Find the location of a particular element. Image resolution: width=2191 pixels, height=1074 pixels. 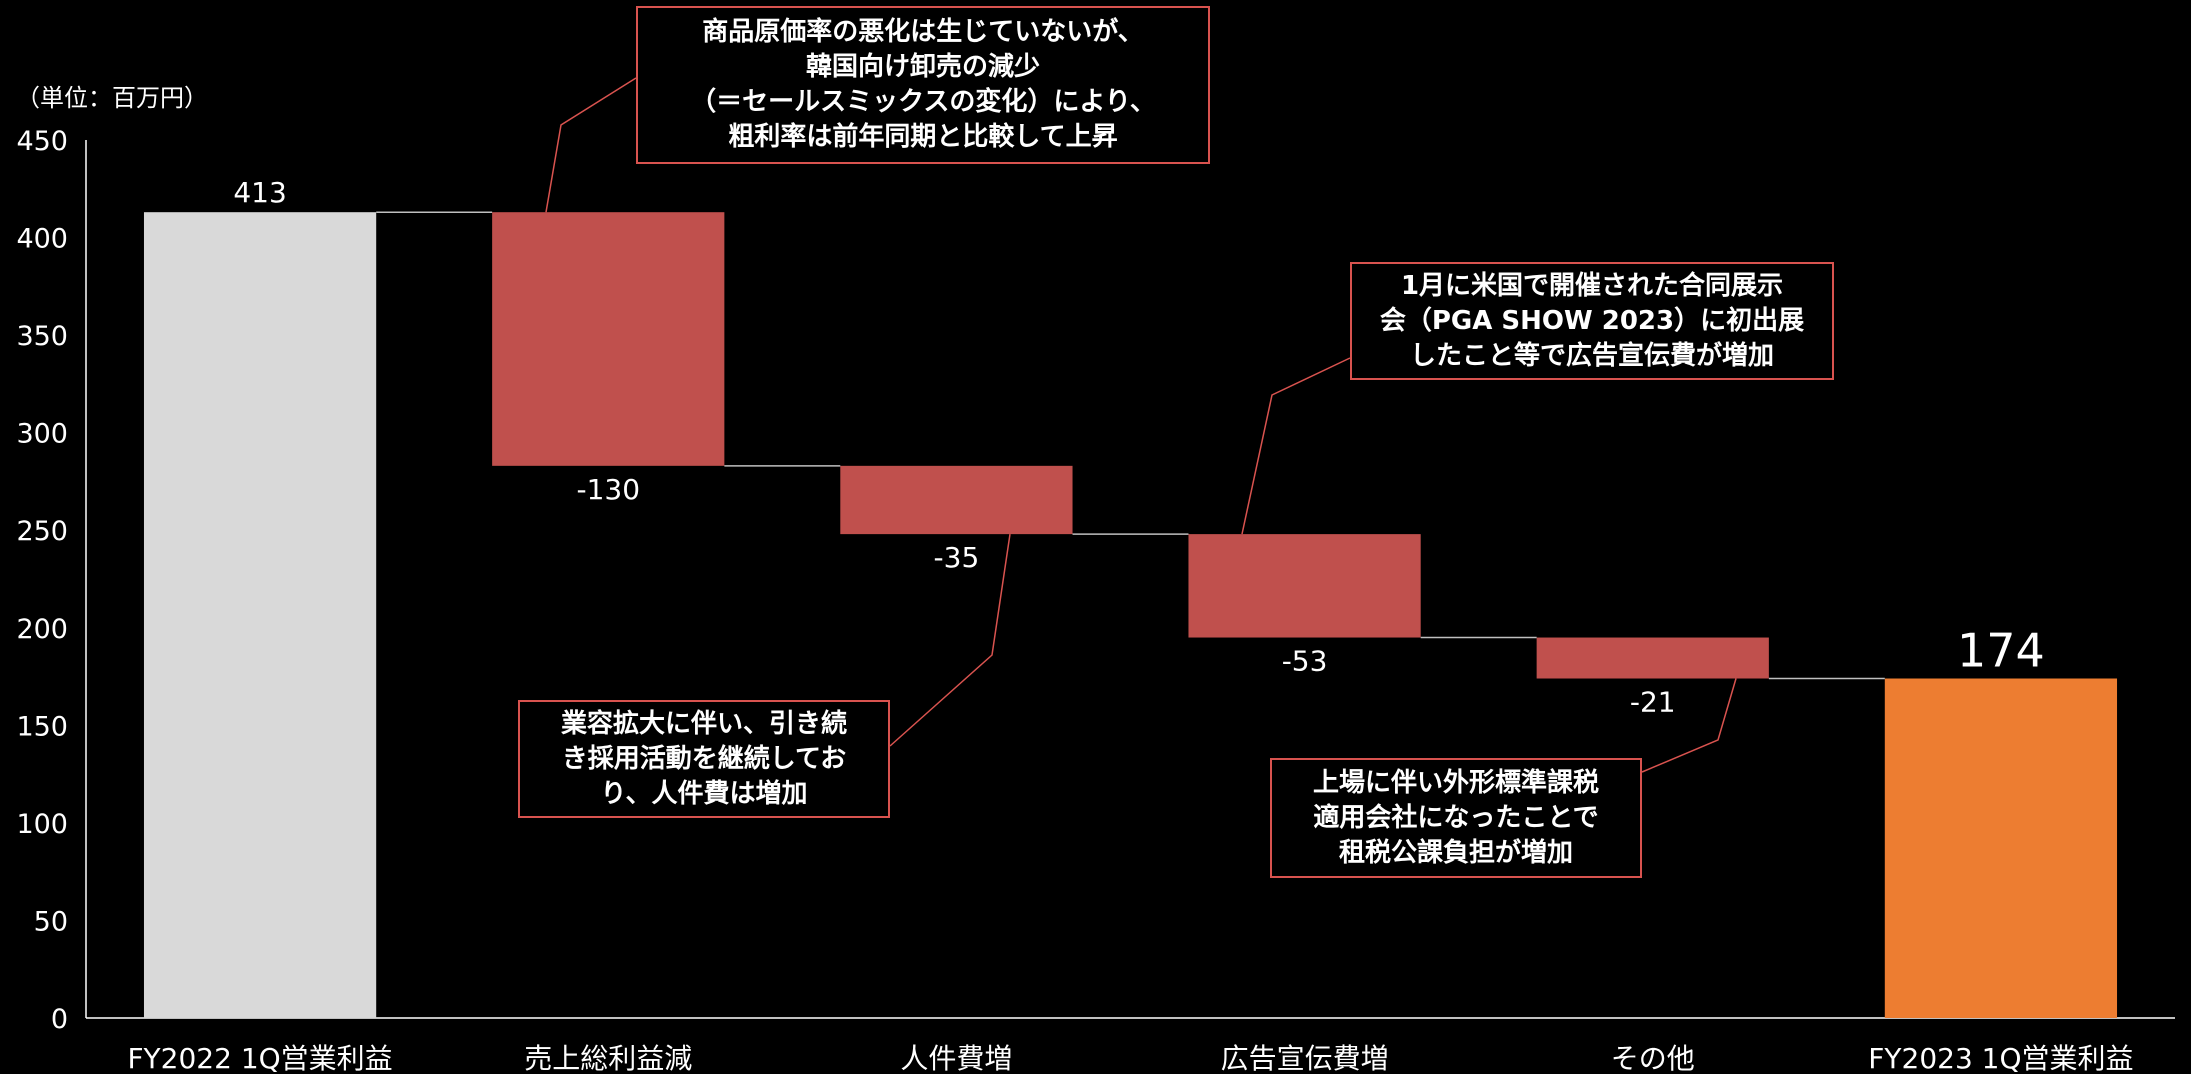

x-tick-label: FY2022 1Q営業利益 is located at coordinates (259, 1058).